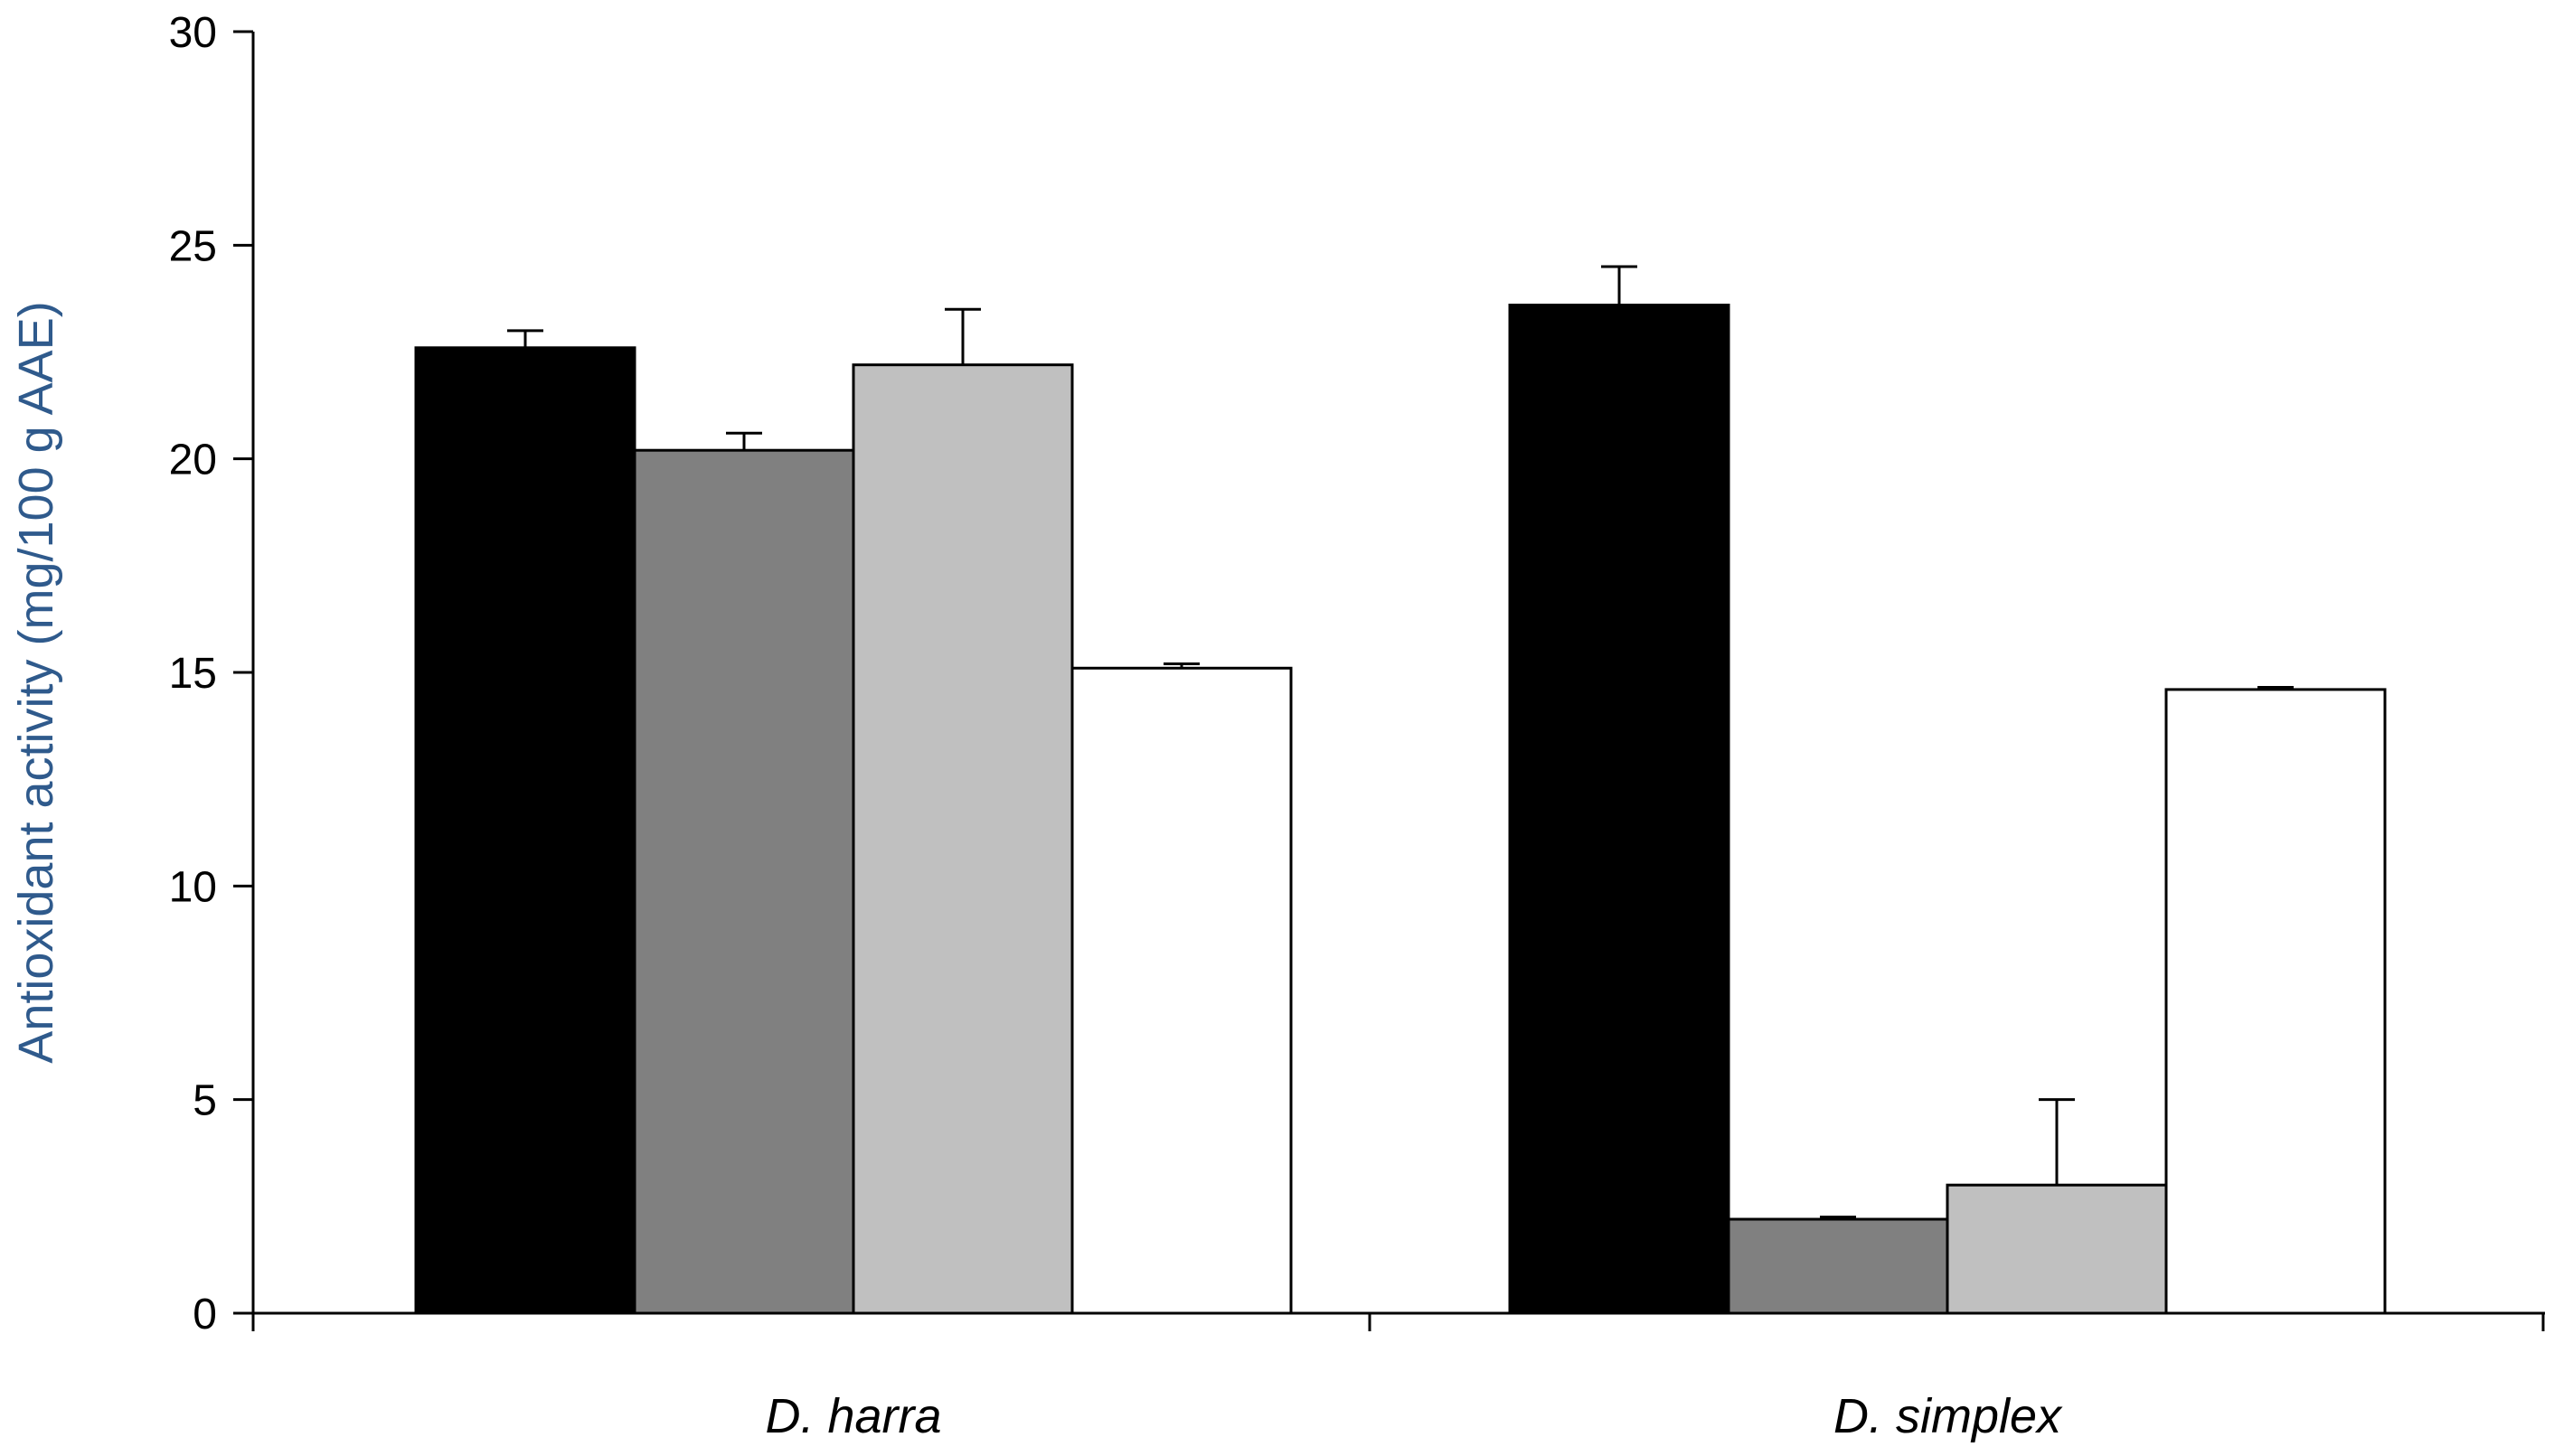 The width and height of the screenshot is (2554, 1456). What do you see at coordinates (853, 1416) in the screenshot?
I see `category-label: D. harra` at bounding box center [853, 1416].